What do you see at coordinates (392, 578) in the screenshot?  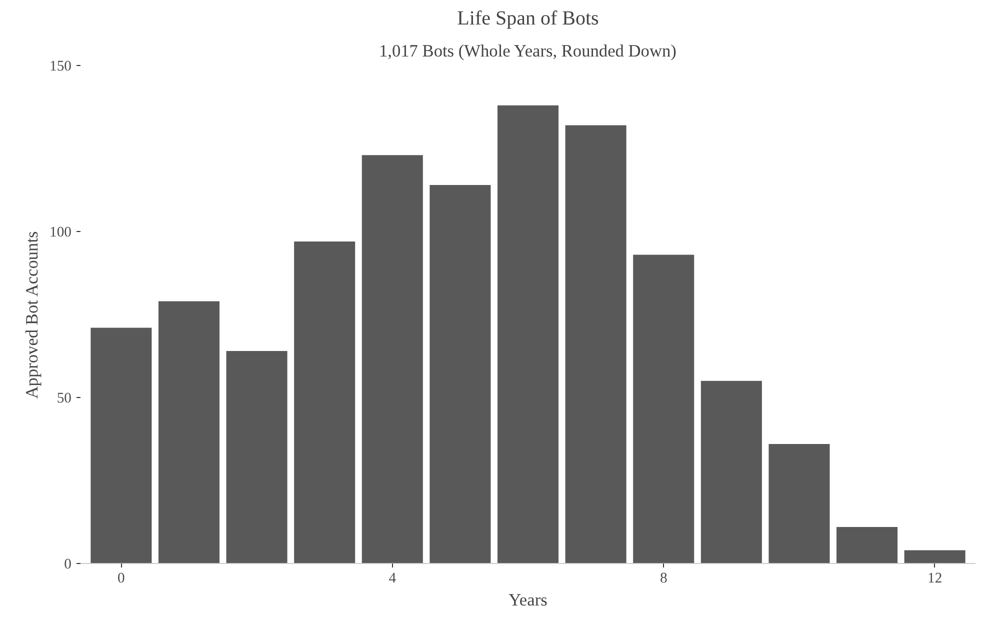 I see `x-tick-label: 4` at bounding box center [392, 578].